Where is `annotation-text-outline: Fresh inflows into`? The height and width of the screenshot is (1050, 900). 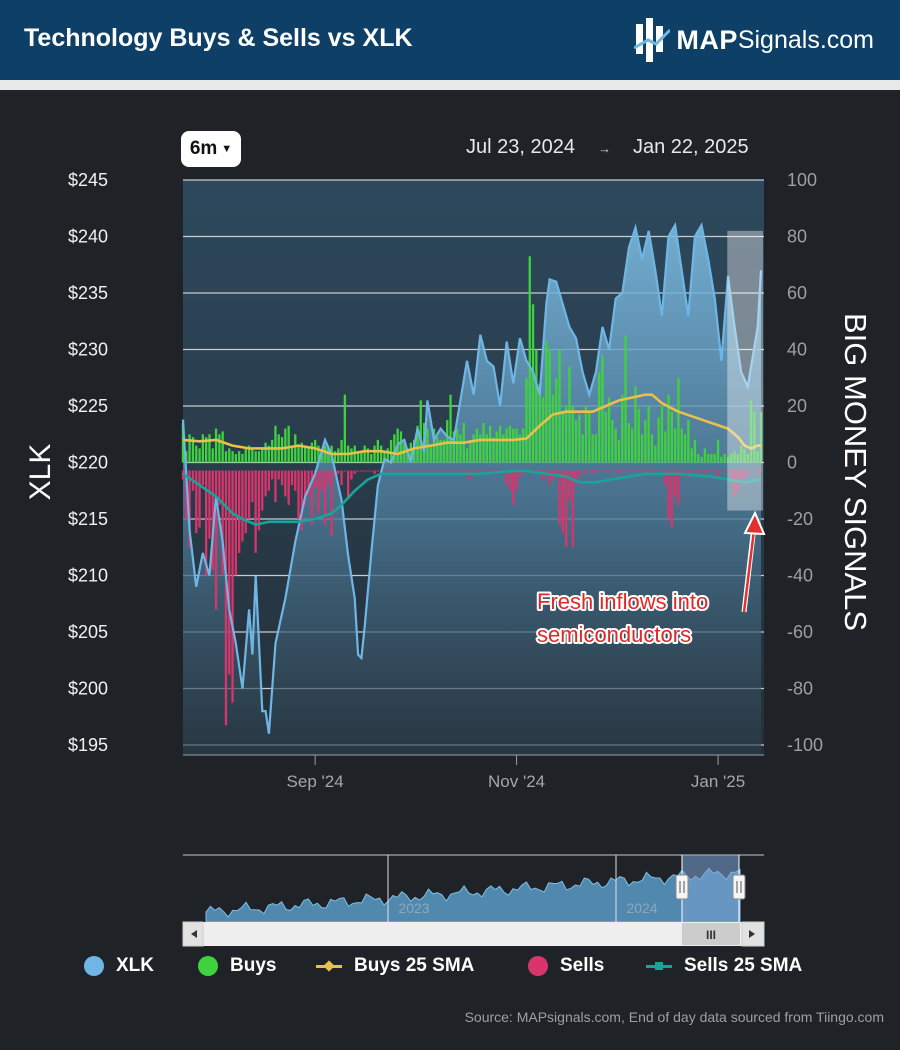
annotation-text-outline: Fresh inflows into is located at coordinates (622, 601).